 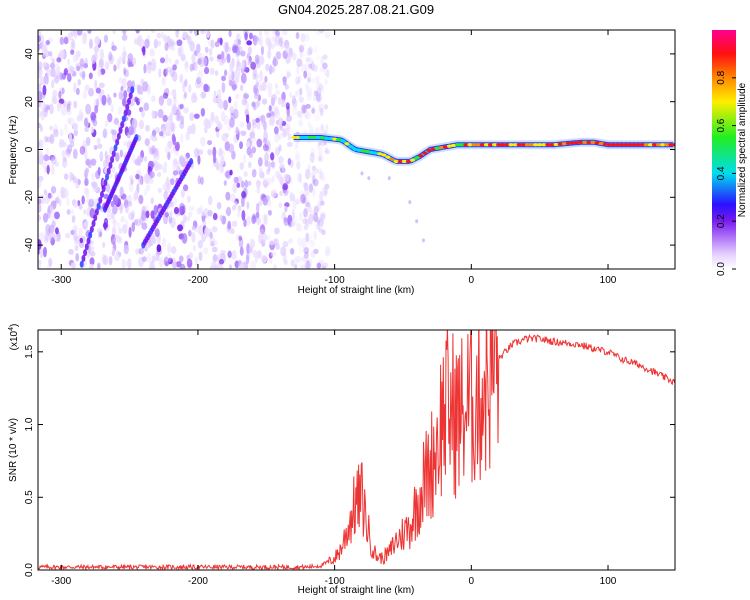 I want to click on y-tick-label: 40, so click(x=29, y=54).